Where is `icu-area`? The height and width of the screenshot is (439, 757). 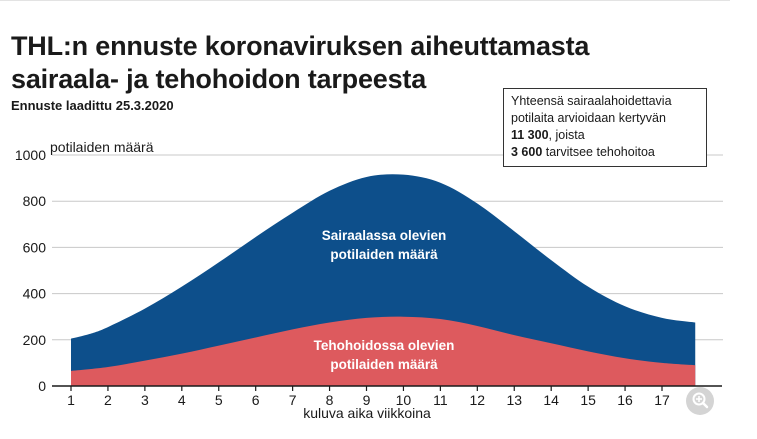 icu-area is located at coordinates (383, 351).